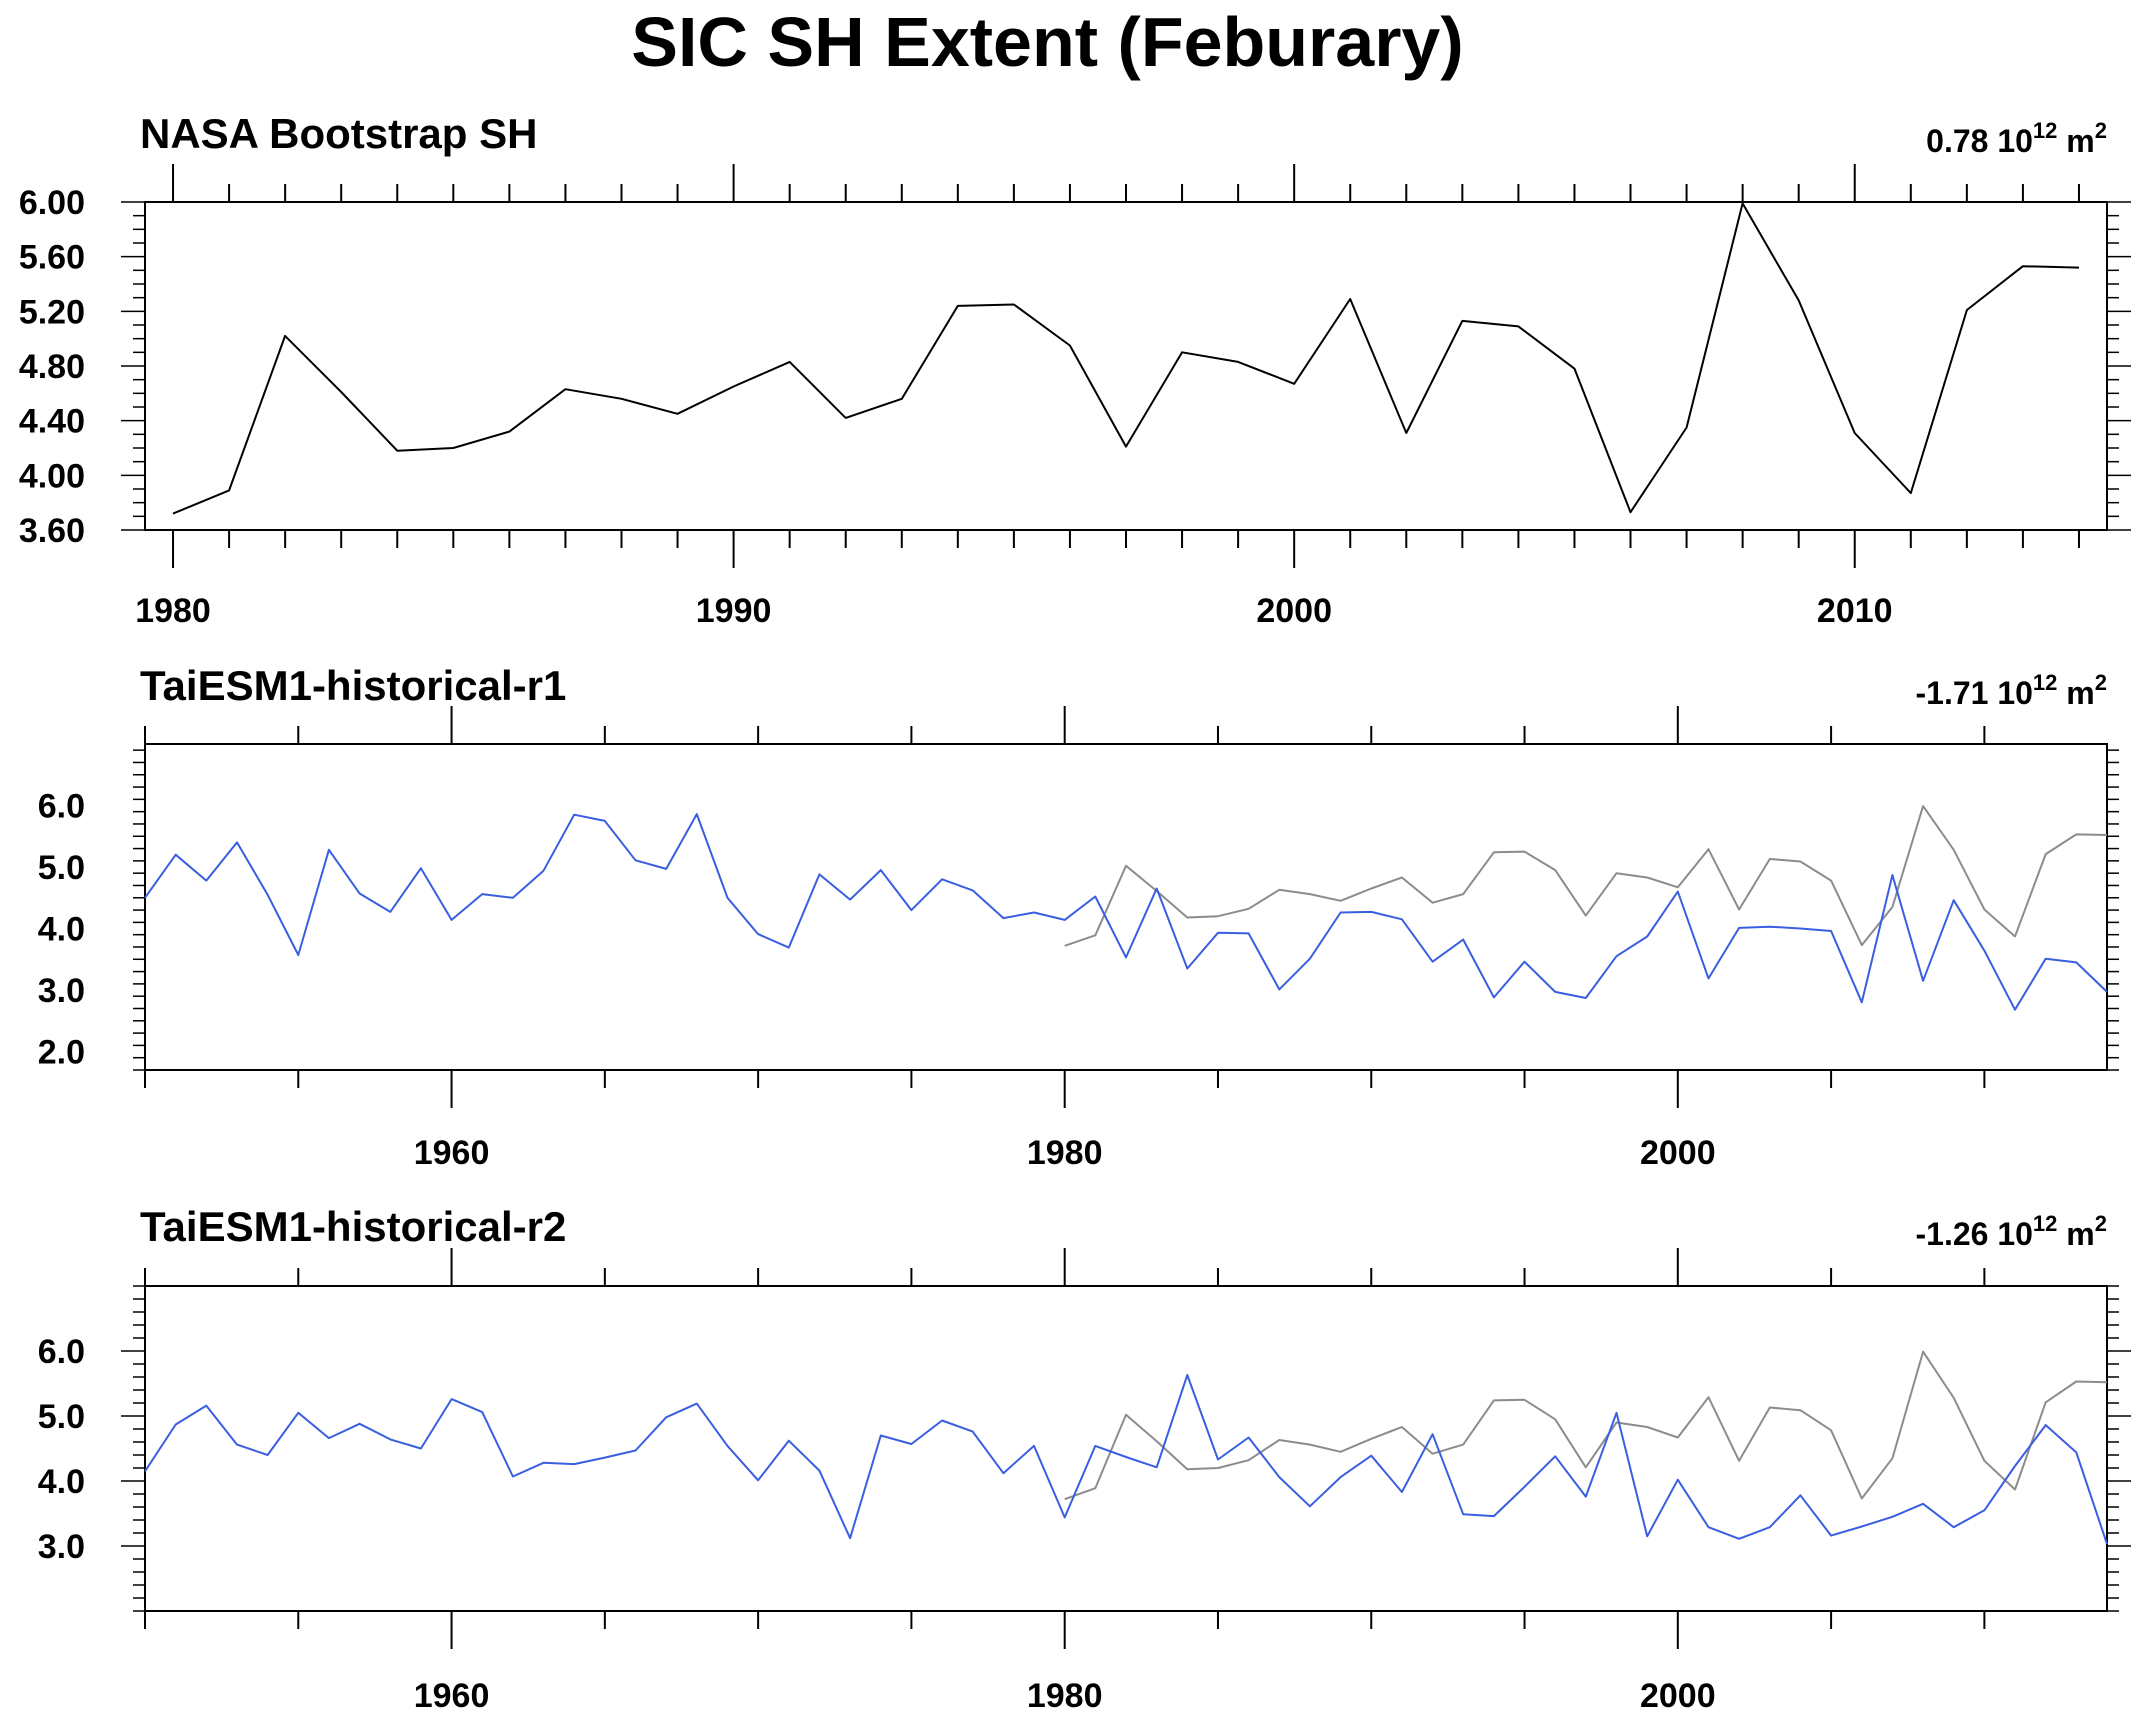 The image size is (2152, 1713). What do you see at coordinates (338, 133) in the screenshot?
I see `panel-title: NASA Bootstrap SH` at bounding box center [338, 133].